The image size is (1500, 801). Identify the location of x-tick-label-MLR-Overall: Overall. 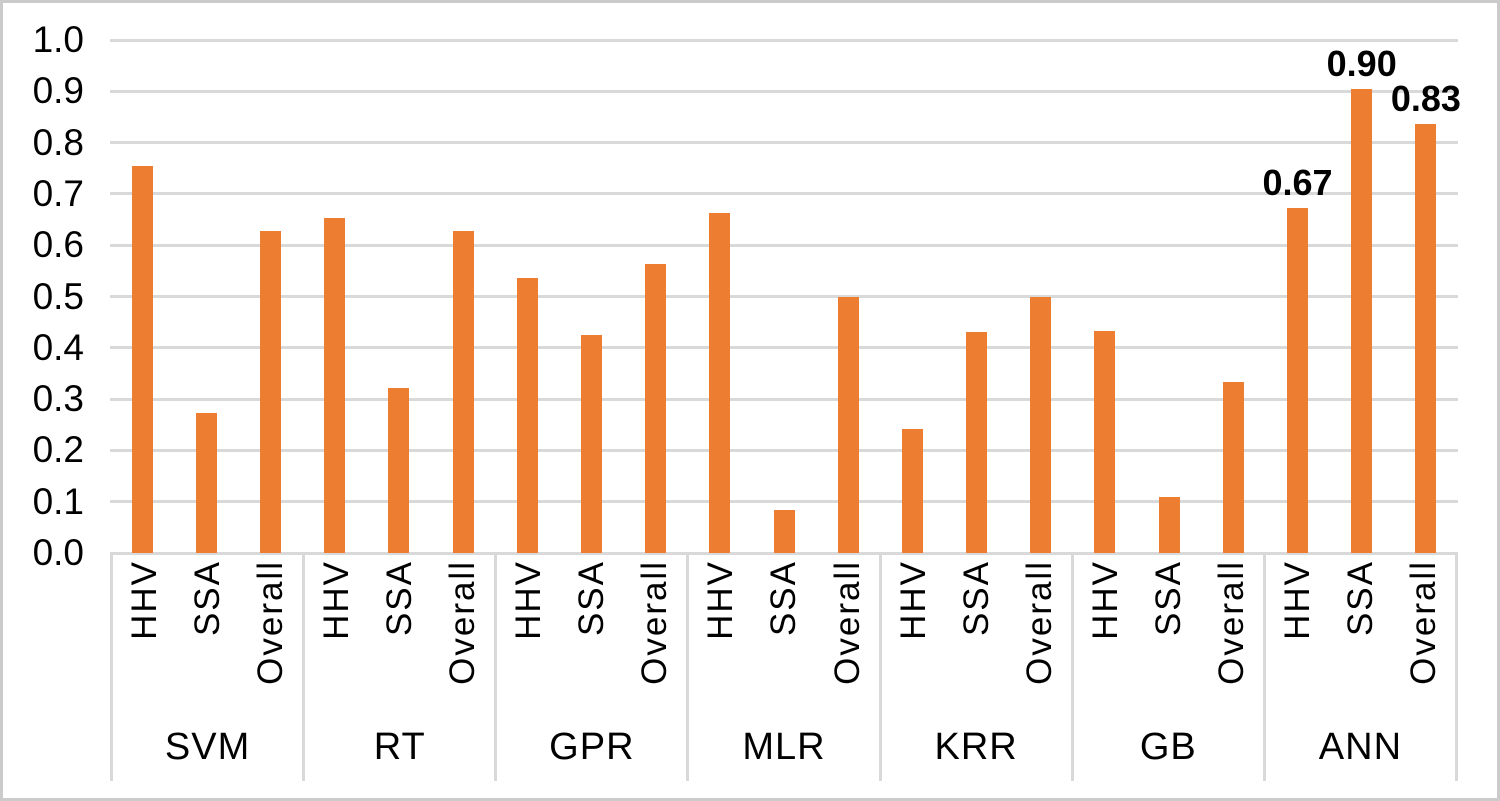
(847, 622).